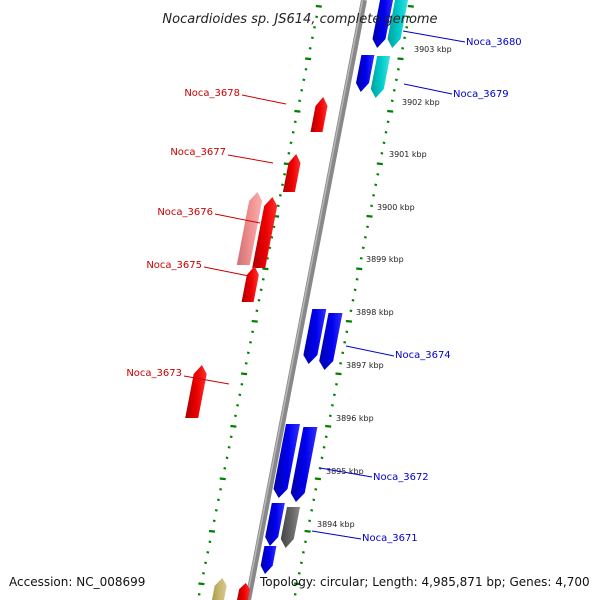 This screenshot has width=600, height=600. I want to click on gene-label-noca-3674: Noca_3674, so click(423, 355).